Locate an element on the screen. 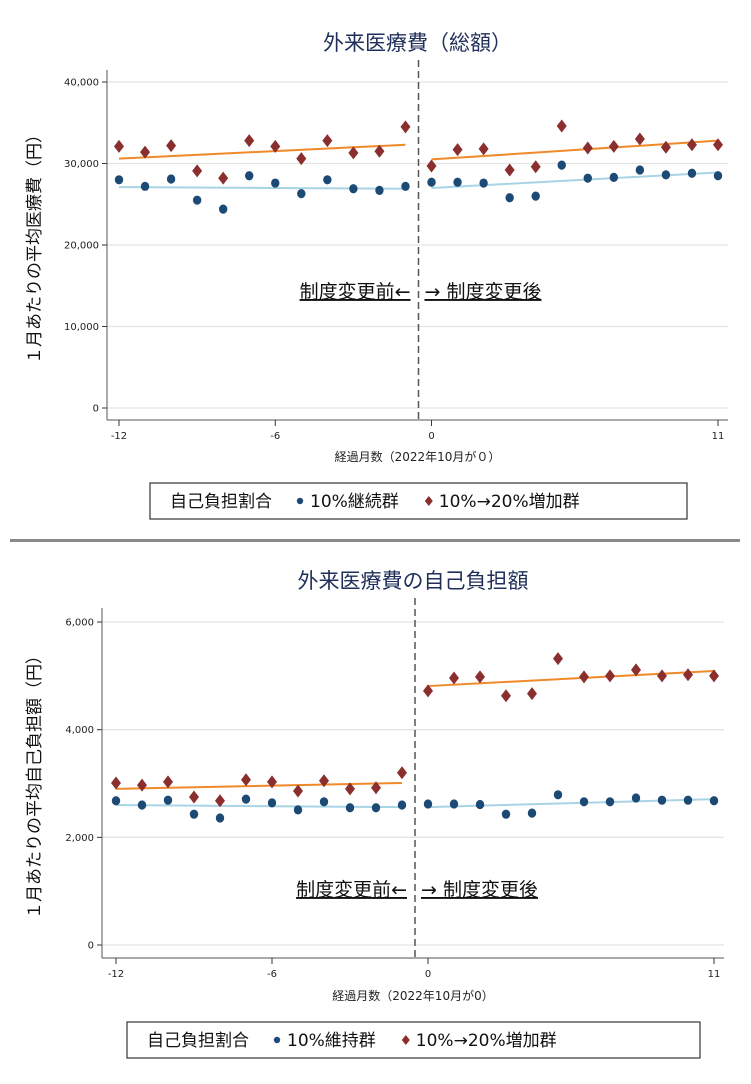 The image size is (751, 1084). x-axis-label: 経過月数（2022年10月が0） is located at coordinates (412, 995).